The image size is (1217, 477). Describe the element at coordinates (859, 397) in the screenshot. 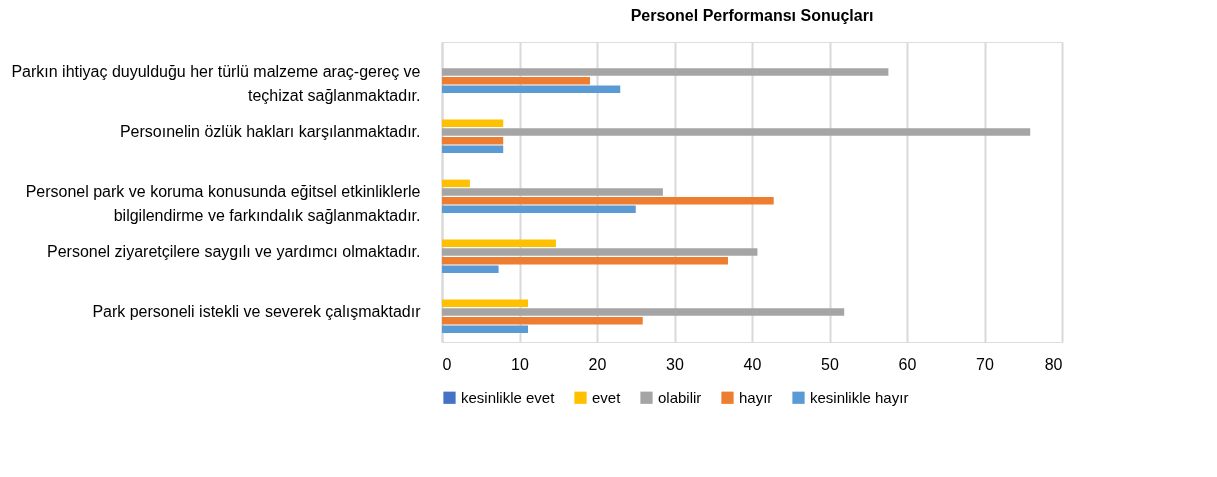

I see `legend-label: kesinlikle hayır` at that location.